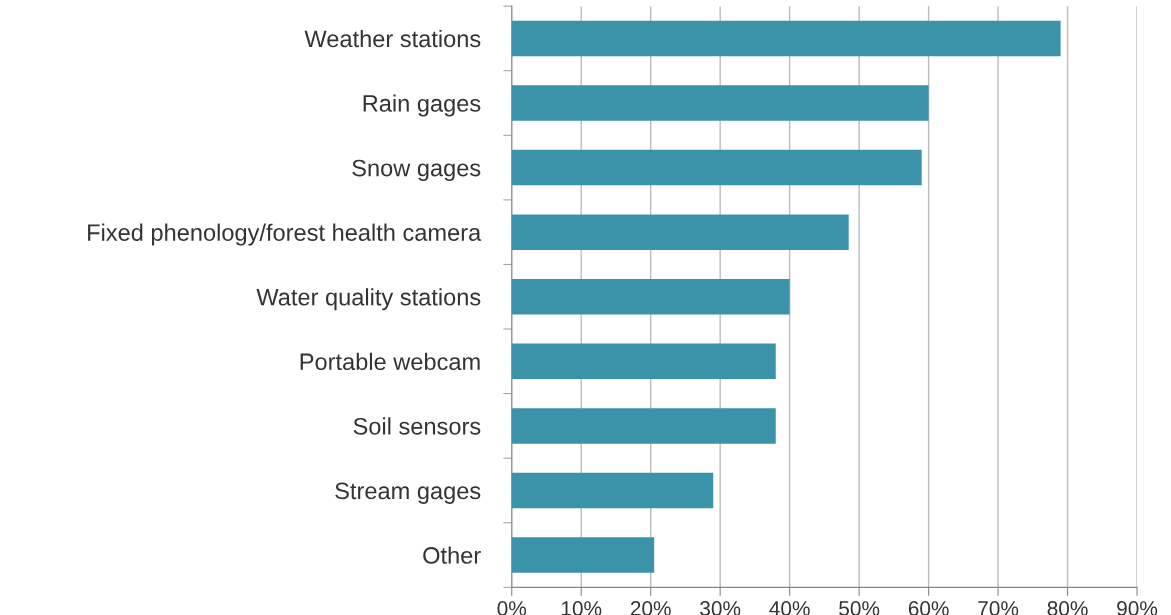 The height and width of the screenshot is (615, 1171). Describe the element at coordinates (408, 493) in the screenshot. I see `y-tick-label: Stream gages` at that location.